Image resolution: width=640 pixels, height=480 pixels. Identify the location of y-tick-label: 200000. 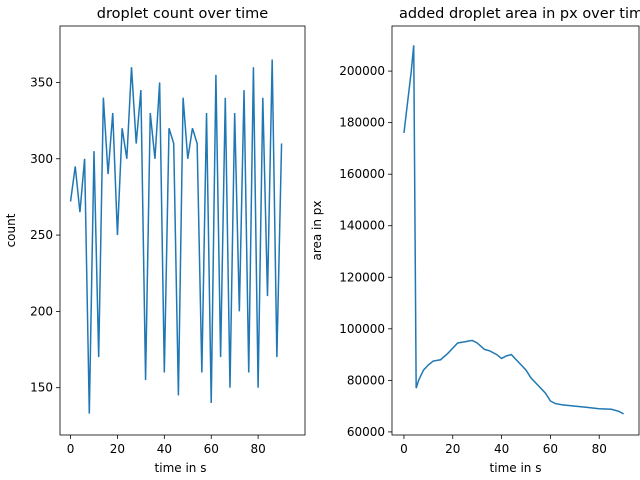
(362, 71).